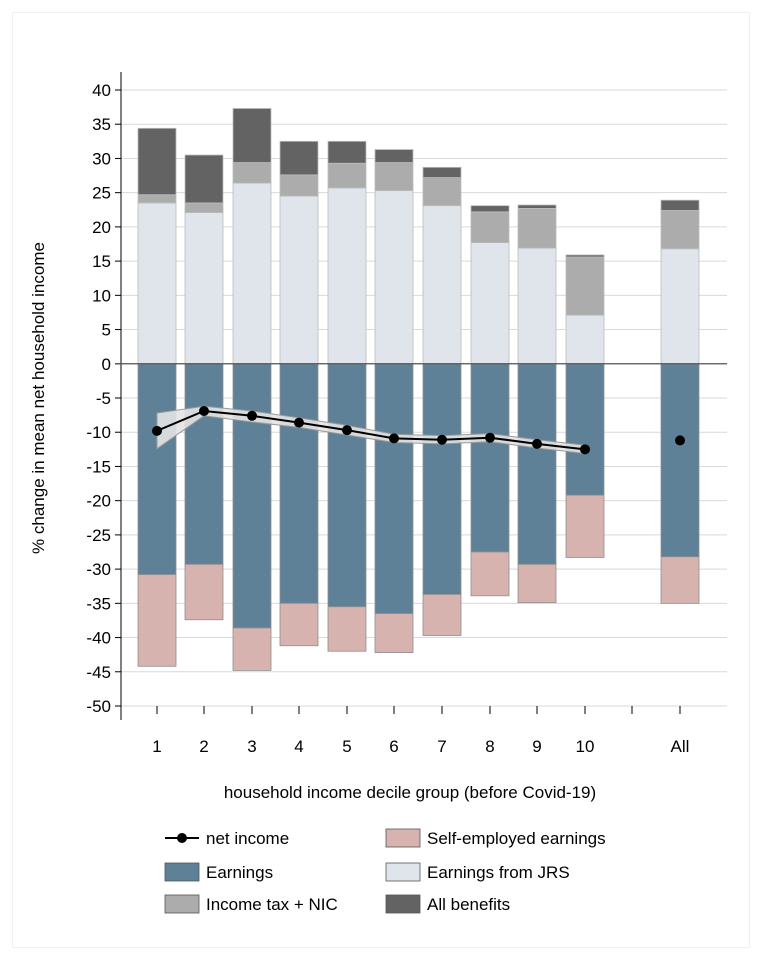  Describe the element at coordinates (371, 430) in the screenshot. I see `net-income-polyline` at that location.